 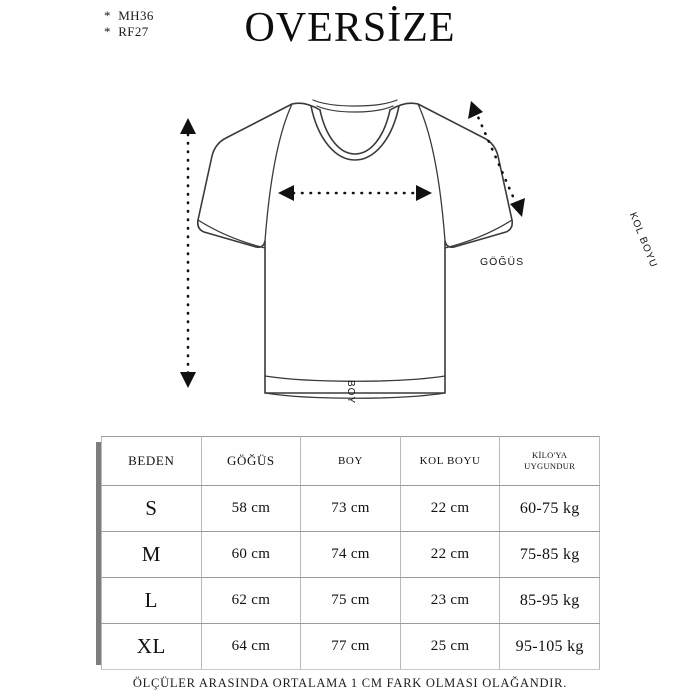 What do you see at coordinates (251, 554) in the screenshot?
I see `cell-gogus: 60 cm` at bounding box center [251, 554].